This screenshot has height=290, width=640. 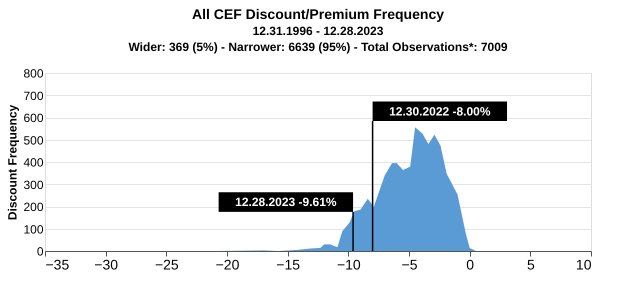 I want to click on y-tick-label: 300, so click(x=33, y=185).